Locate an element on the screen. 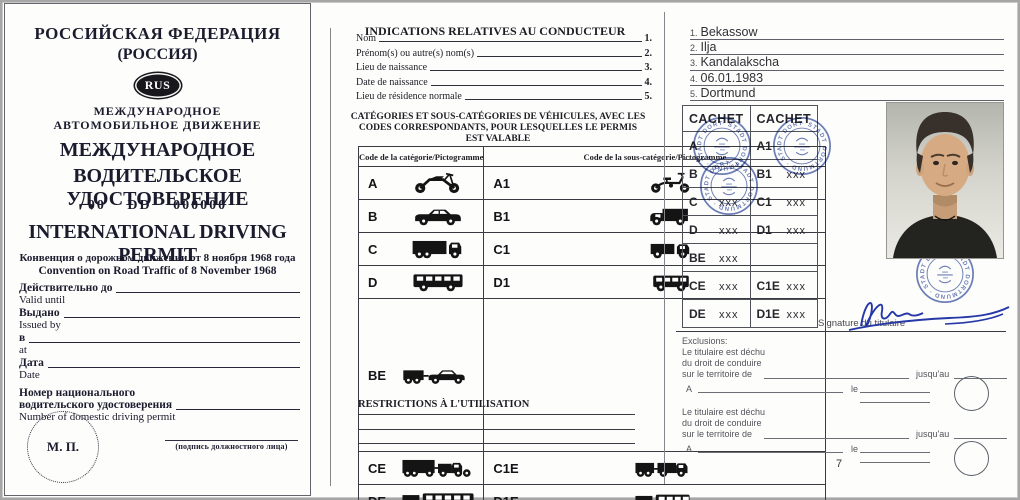  field-value: Ilja is located at coordinates (708, 47).